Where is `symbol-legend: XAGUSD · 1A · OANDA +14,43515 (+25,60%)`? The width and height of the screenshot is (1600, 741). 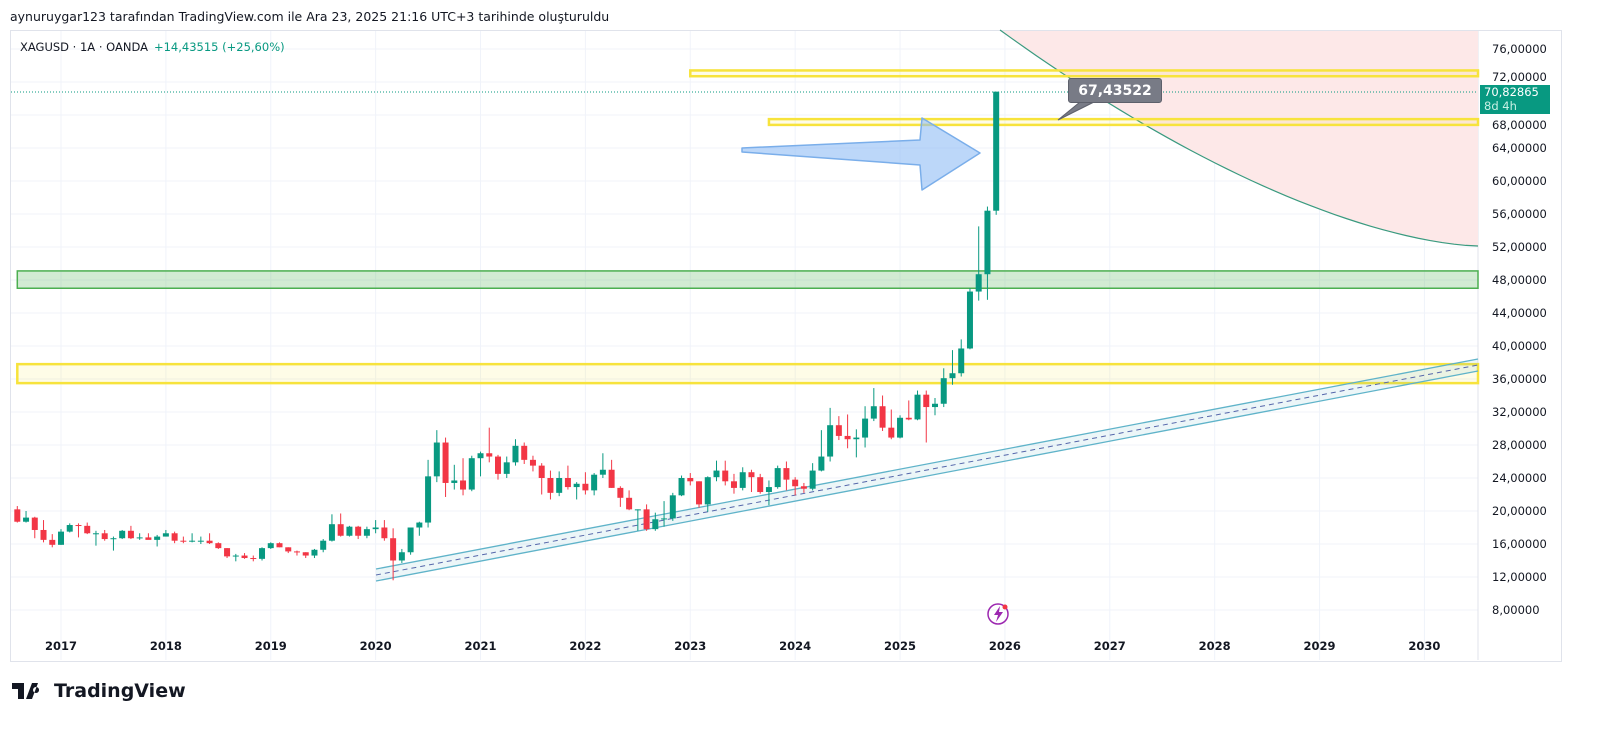 symbol-legend: XAGUSD · 1A · OANDA +14,43515 (+25,60%) is located at coordinates (152, 47).